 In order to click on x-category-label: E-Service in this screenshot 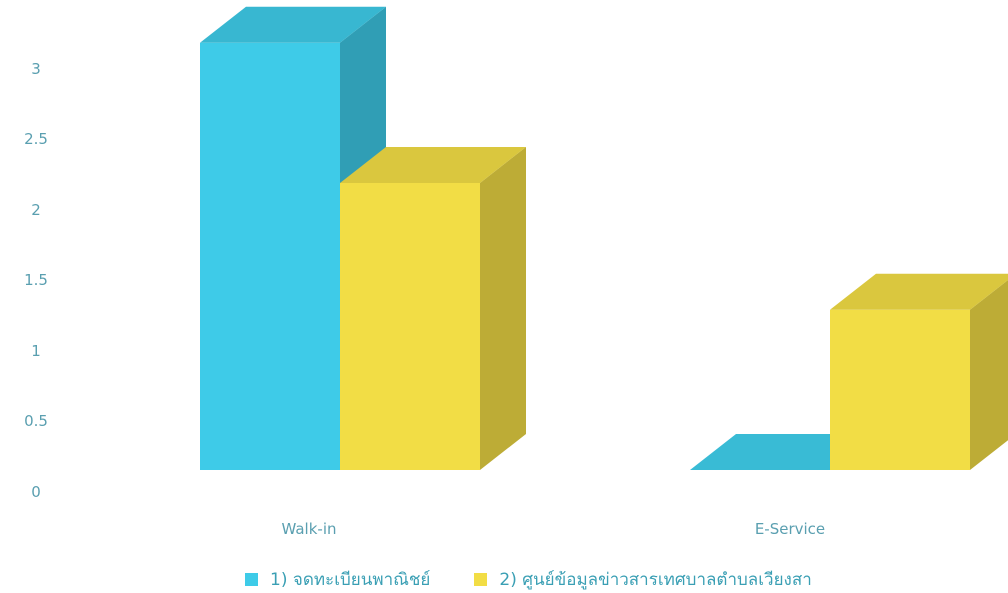, I will do `click(790, 529)`.